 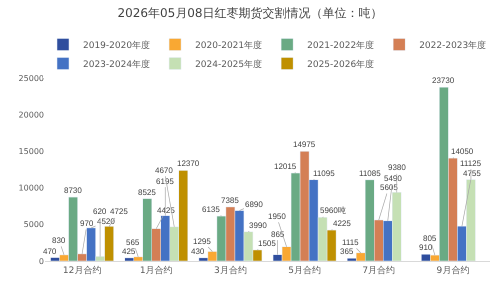 I want to click on data-label: 4725, so click(x=119, y=211).